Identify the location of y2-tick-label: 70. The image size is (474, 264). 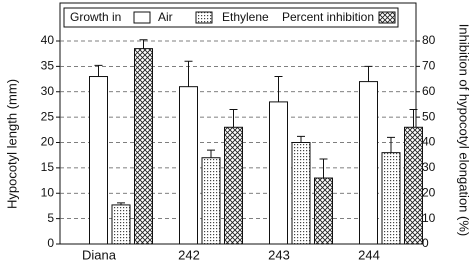
(429, 66).